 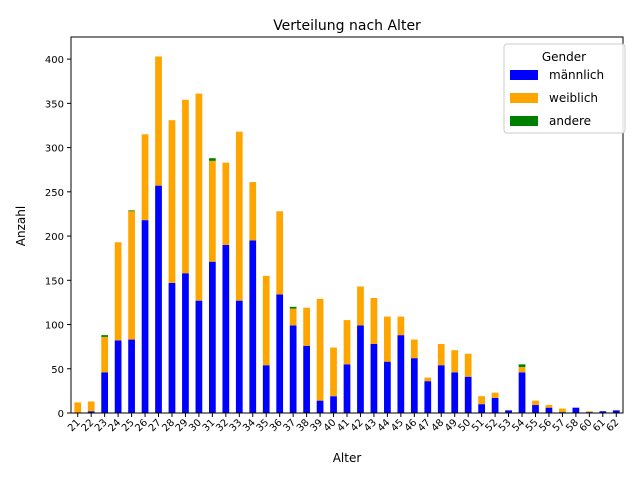 What do you see at coordinates (570, 121) in the screenshot?
I see `legend-label-2: andere` at bounding box center [570, 121].